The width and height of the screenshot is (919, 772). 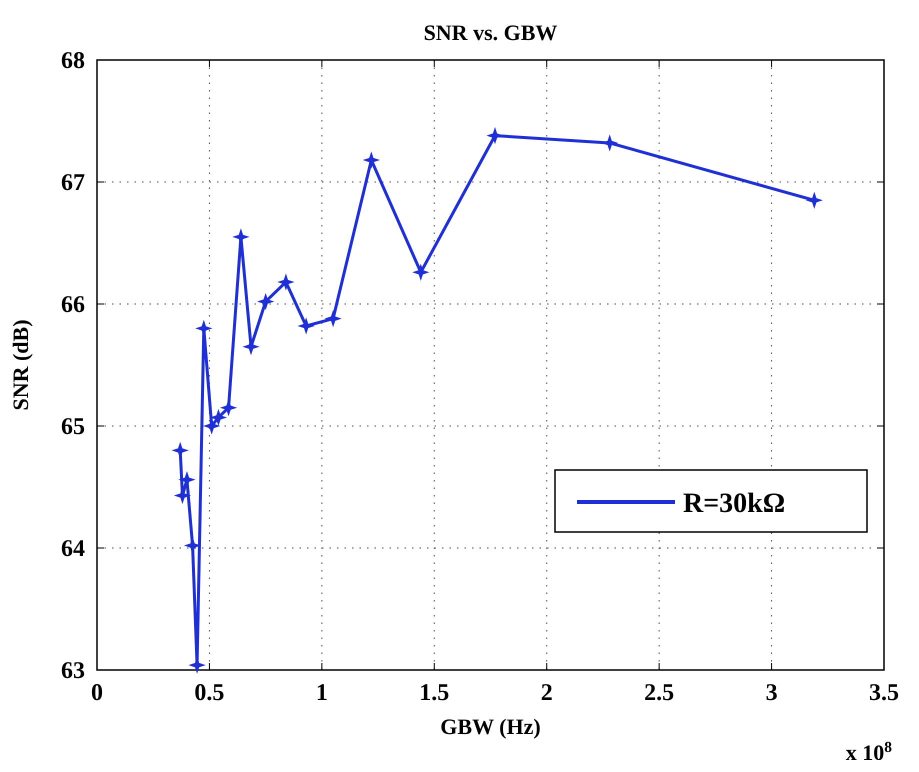 What do you see at coordinates (73, 61) in the screenshot?
I see `y-tick-label: 68` at bounding box center [73, 61].